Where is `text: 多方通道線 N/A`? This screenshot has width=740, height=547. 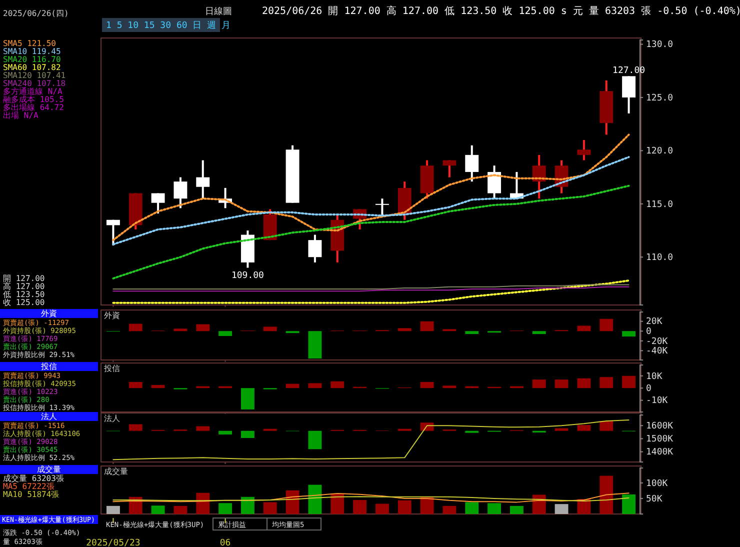
text: 多方通道線 N/A is located at coordinates (32, 91).